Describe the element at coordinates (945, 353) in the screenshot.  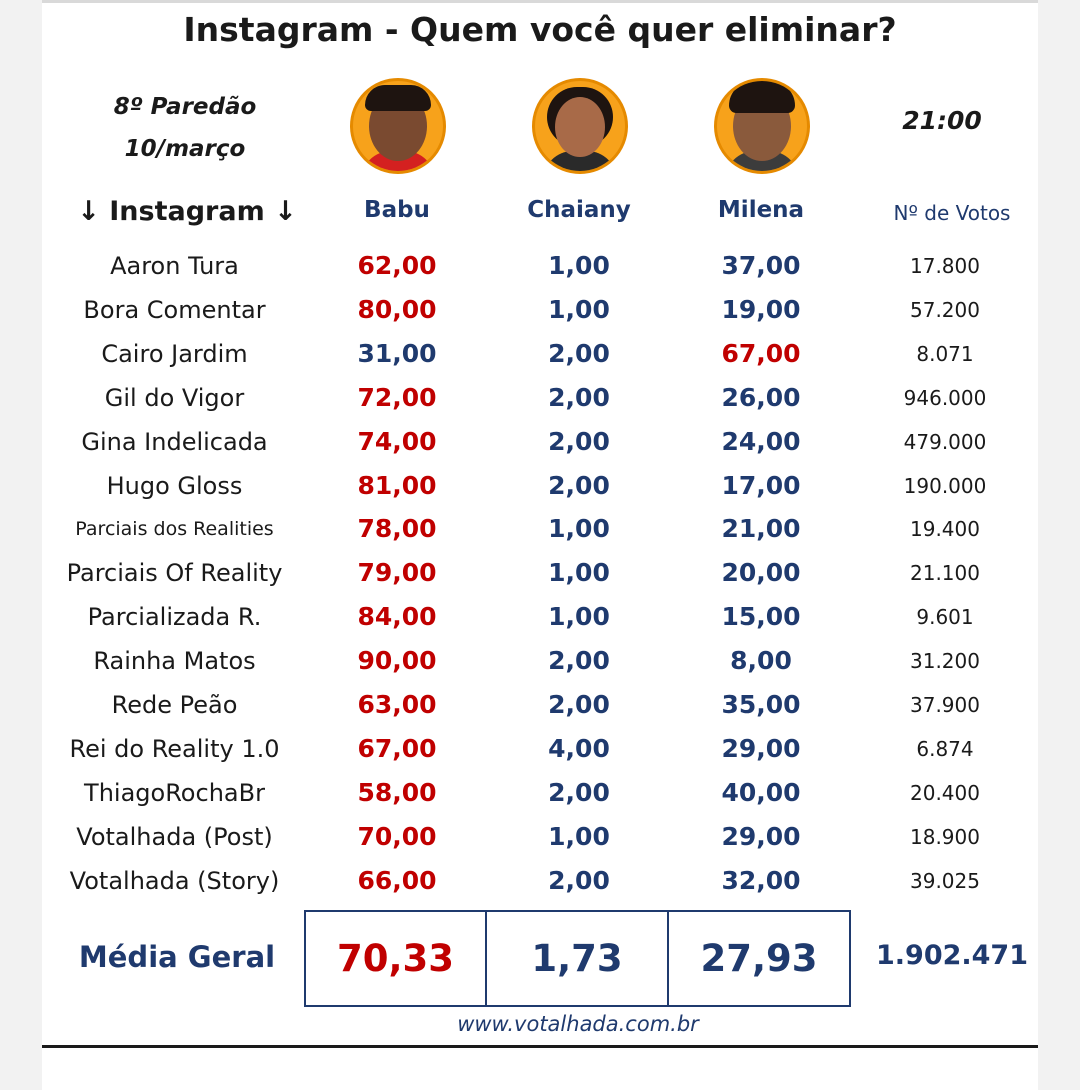
I see `votes-value: 8.071` at that location.